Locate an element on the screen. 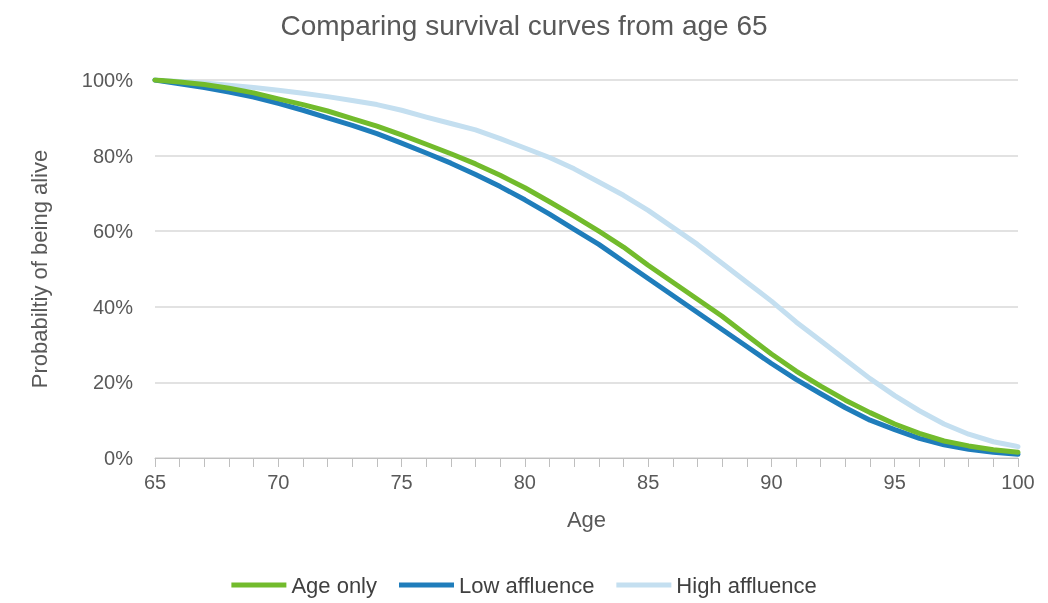 The width and height of the screenshot is (1048, 603). x-tick-label: 70 is located at coordinates (278, 482).